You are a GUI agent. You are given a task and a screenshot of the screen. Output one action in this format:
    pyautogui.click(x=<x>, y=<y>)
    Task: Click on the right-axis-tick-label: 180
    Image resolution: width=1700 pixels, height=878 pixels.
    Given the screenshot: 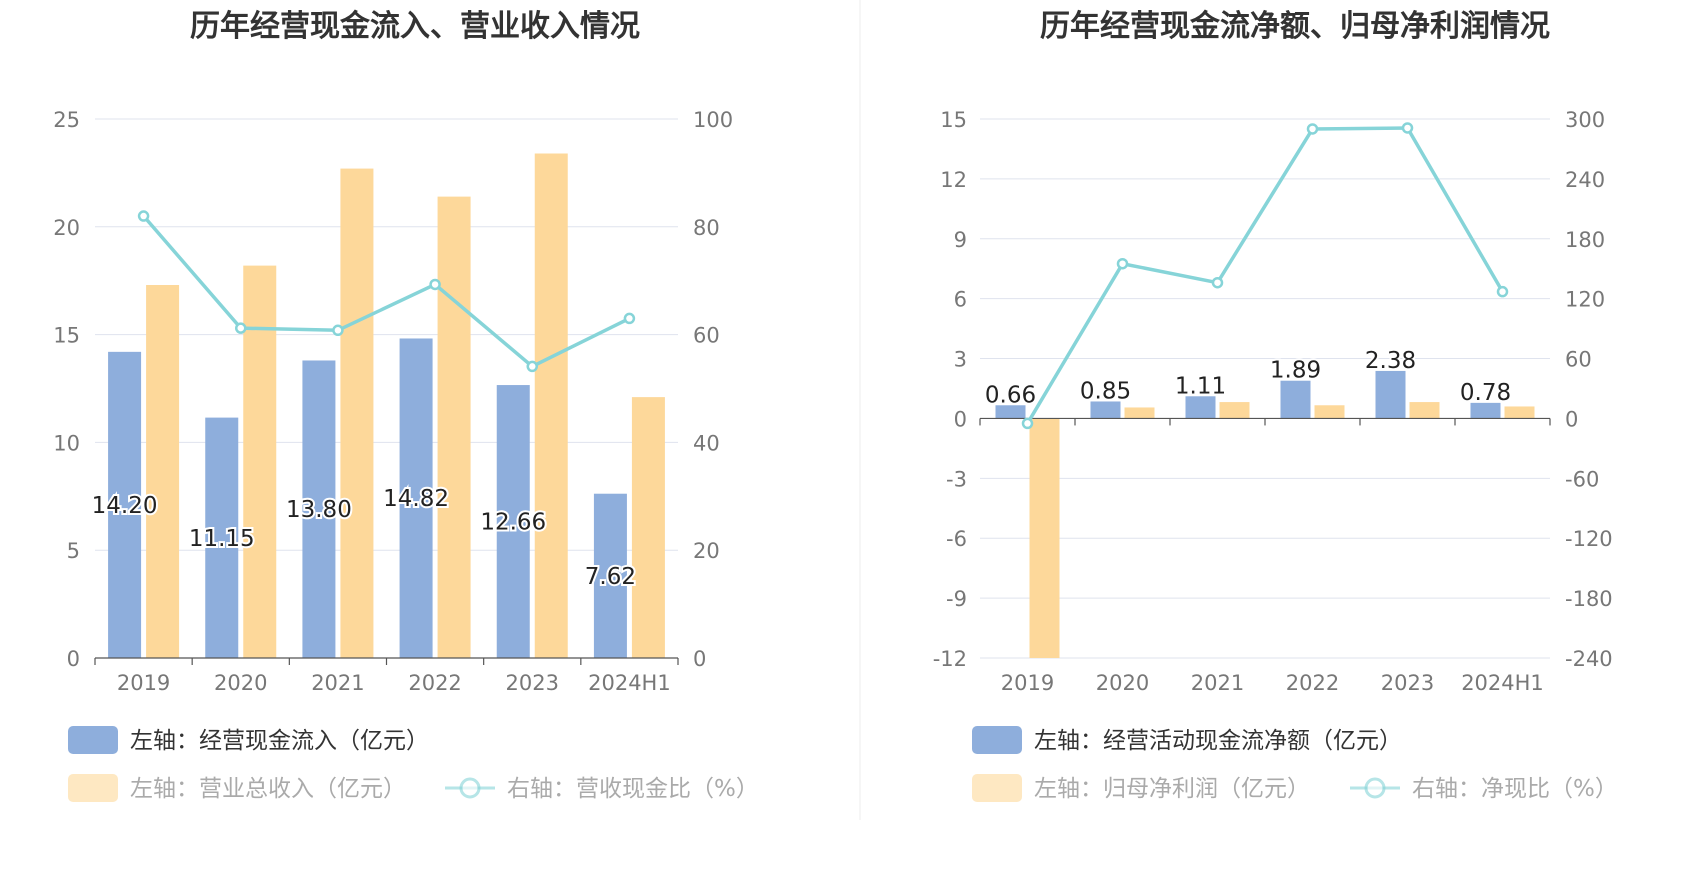 What is the action you would take?
    pyautogui.click(x=1585, y=240)
    